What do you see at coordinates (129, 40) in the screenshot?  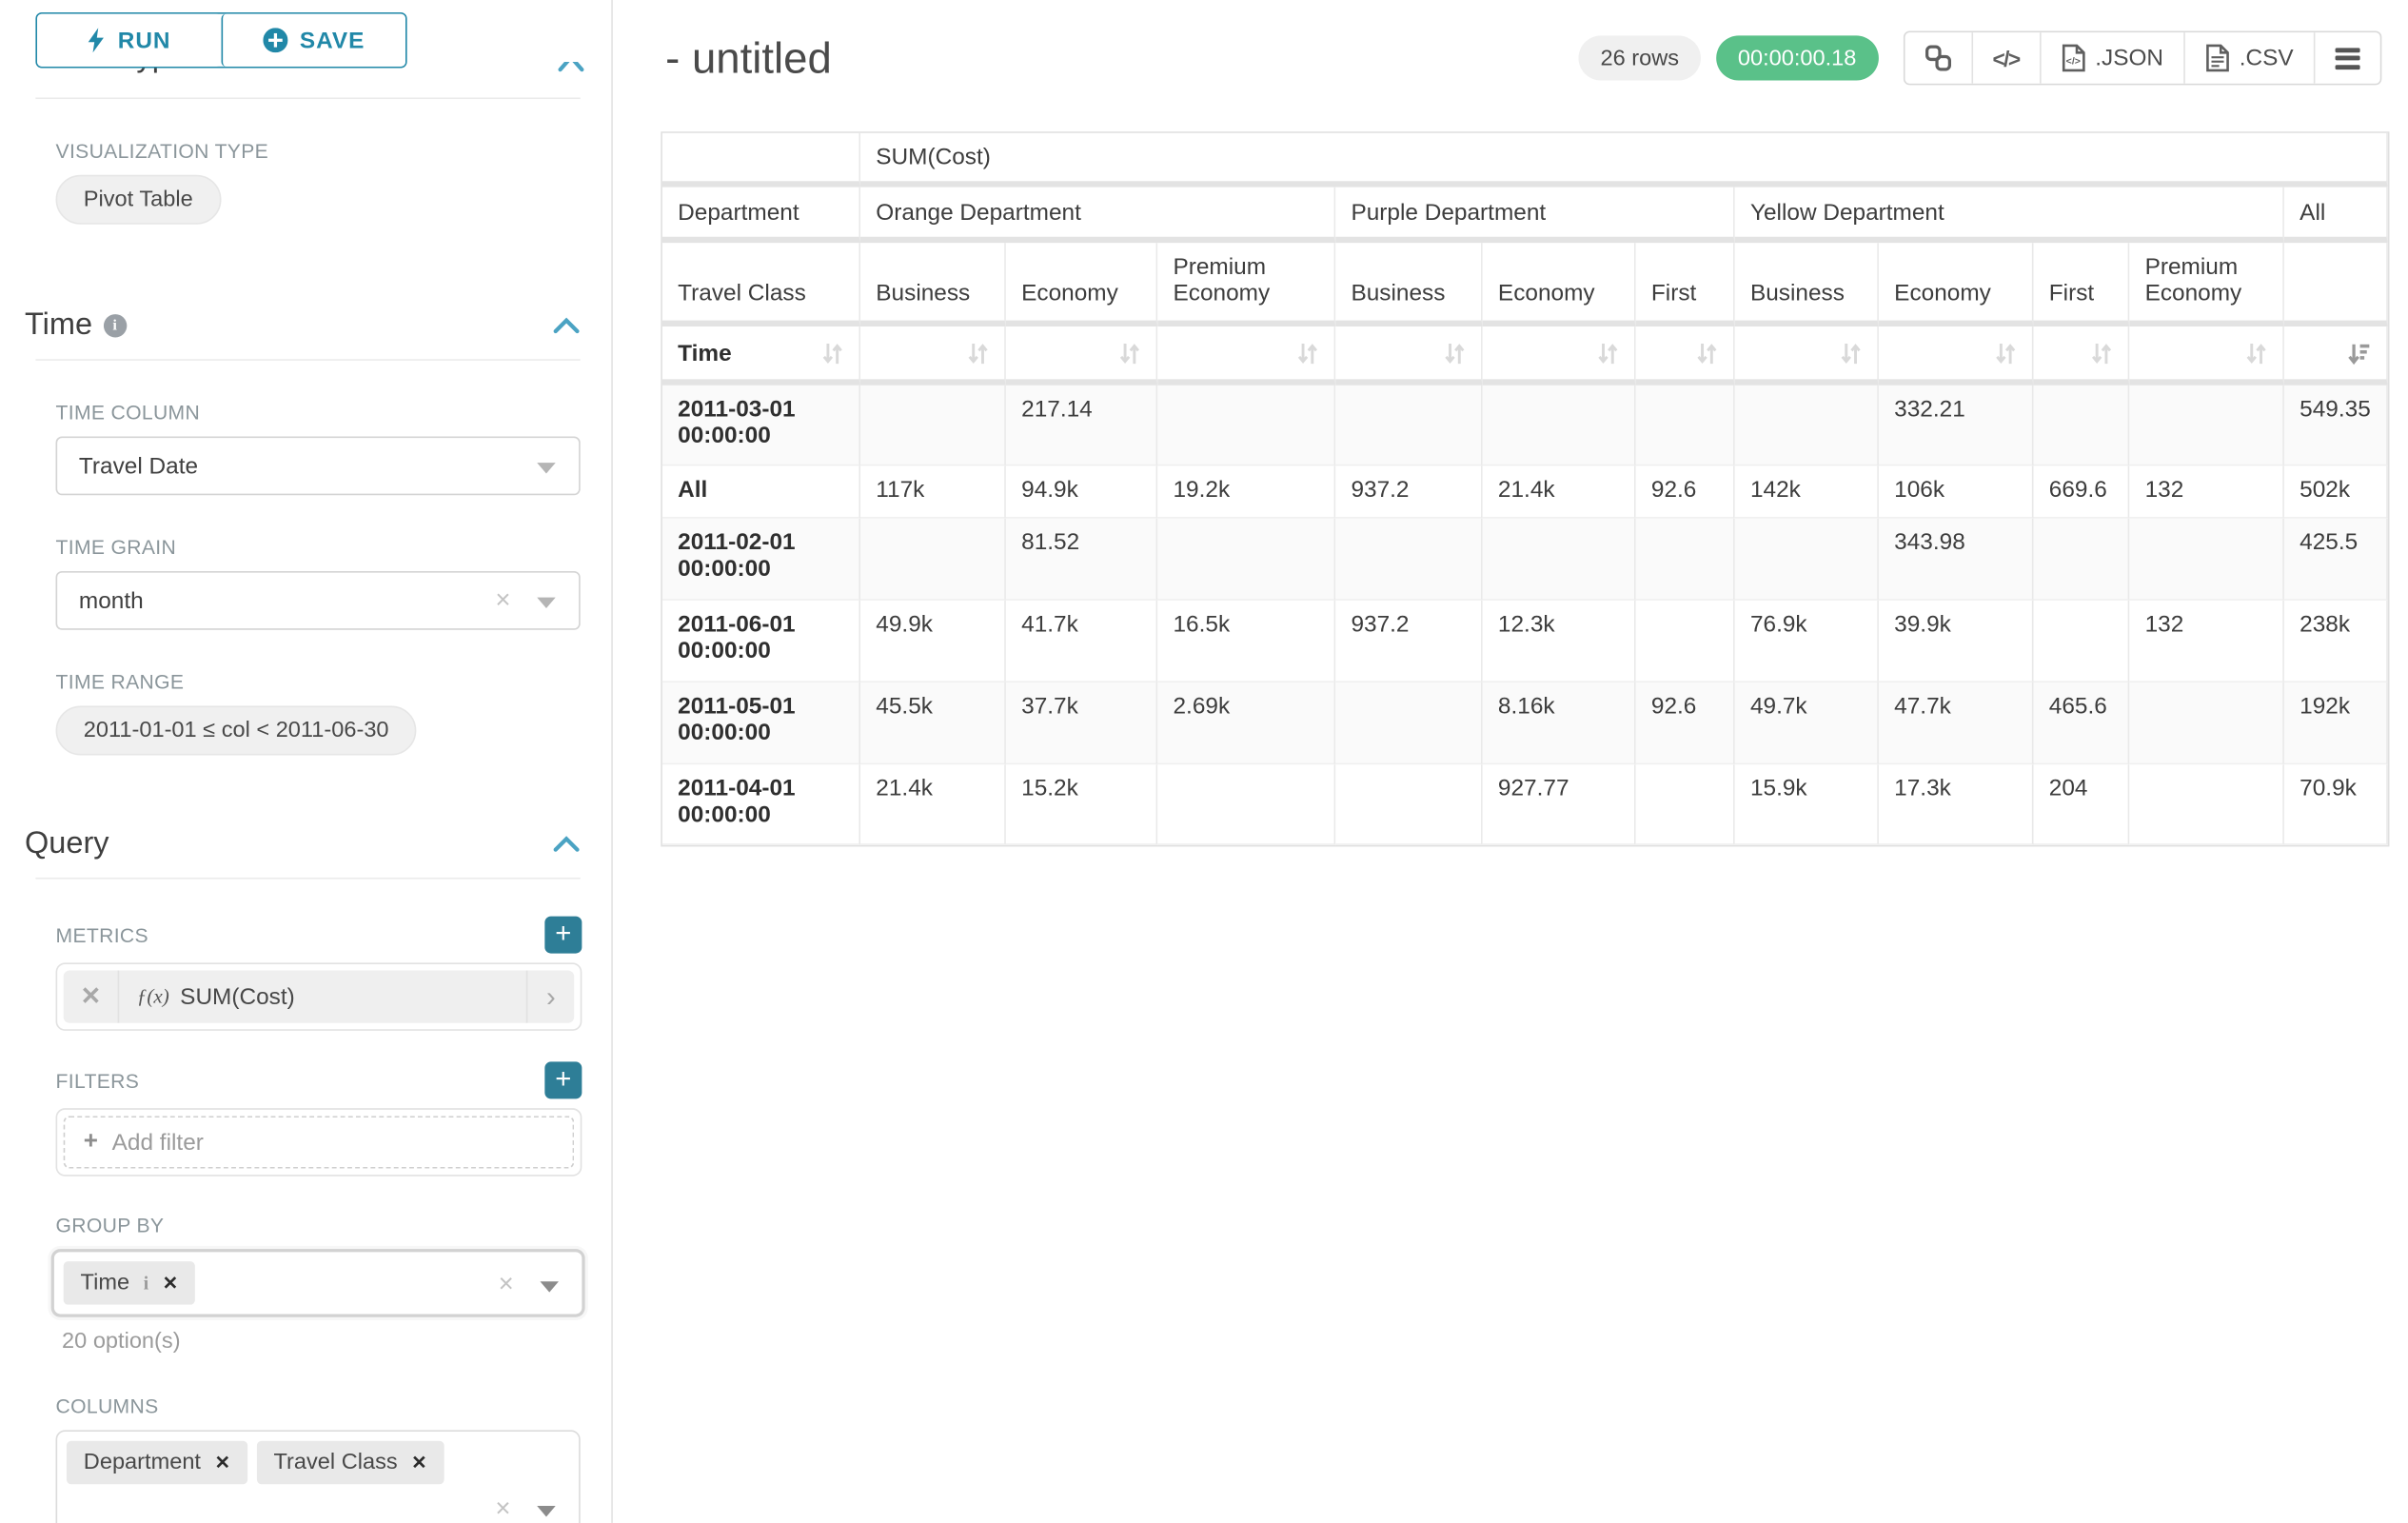 I see `run-button: RUN` at bounding box center [129, 40].